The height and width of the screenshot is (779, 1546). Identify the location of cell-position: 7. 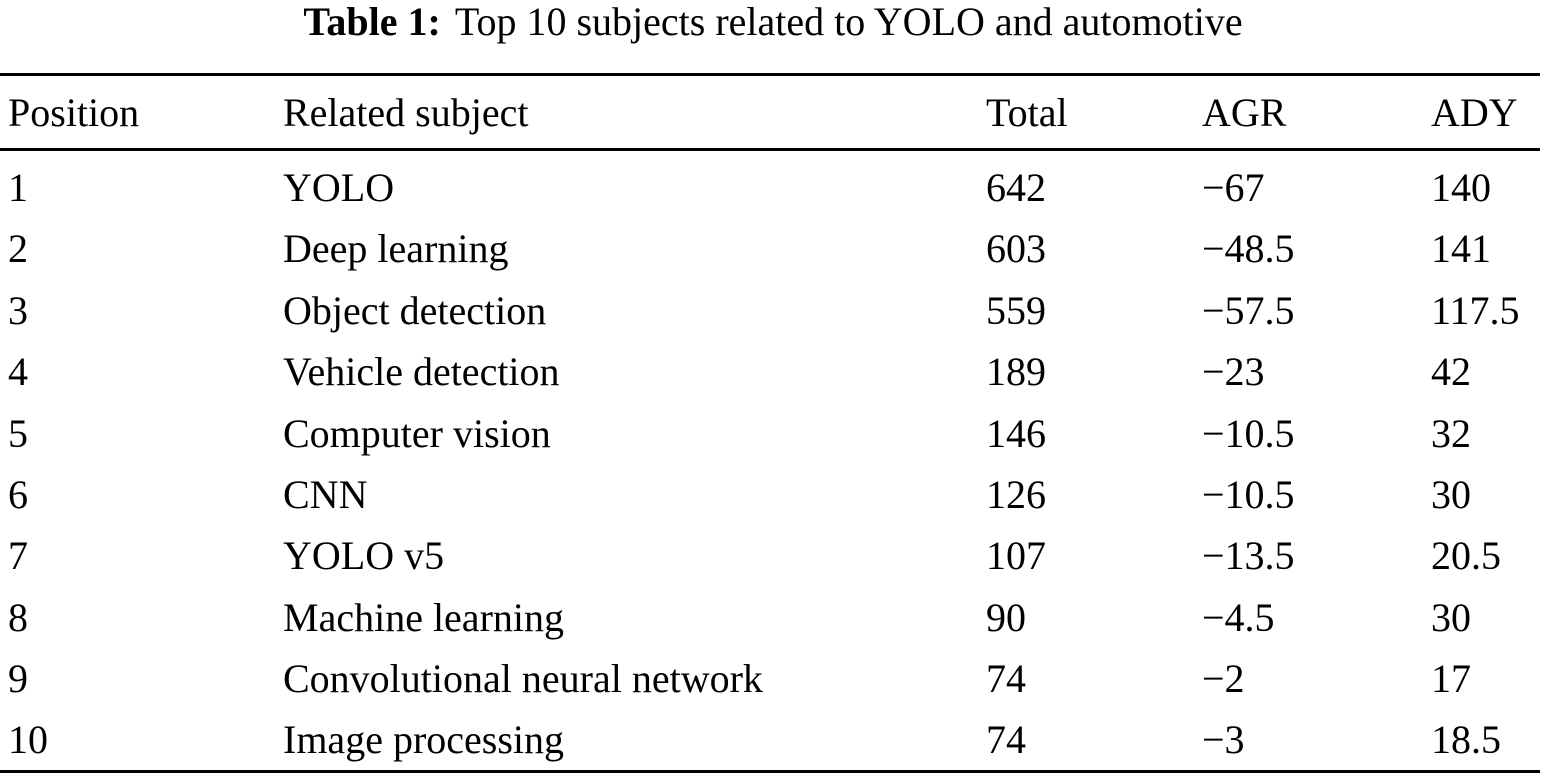
(18, 555).